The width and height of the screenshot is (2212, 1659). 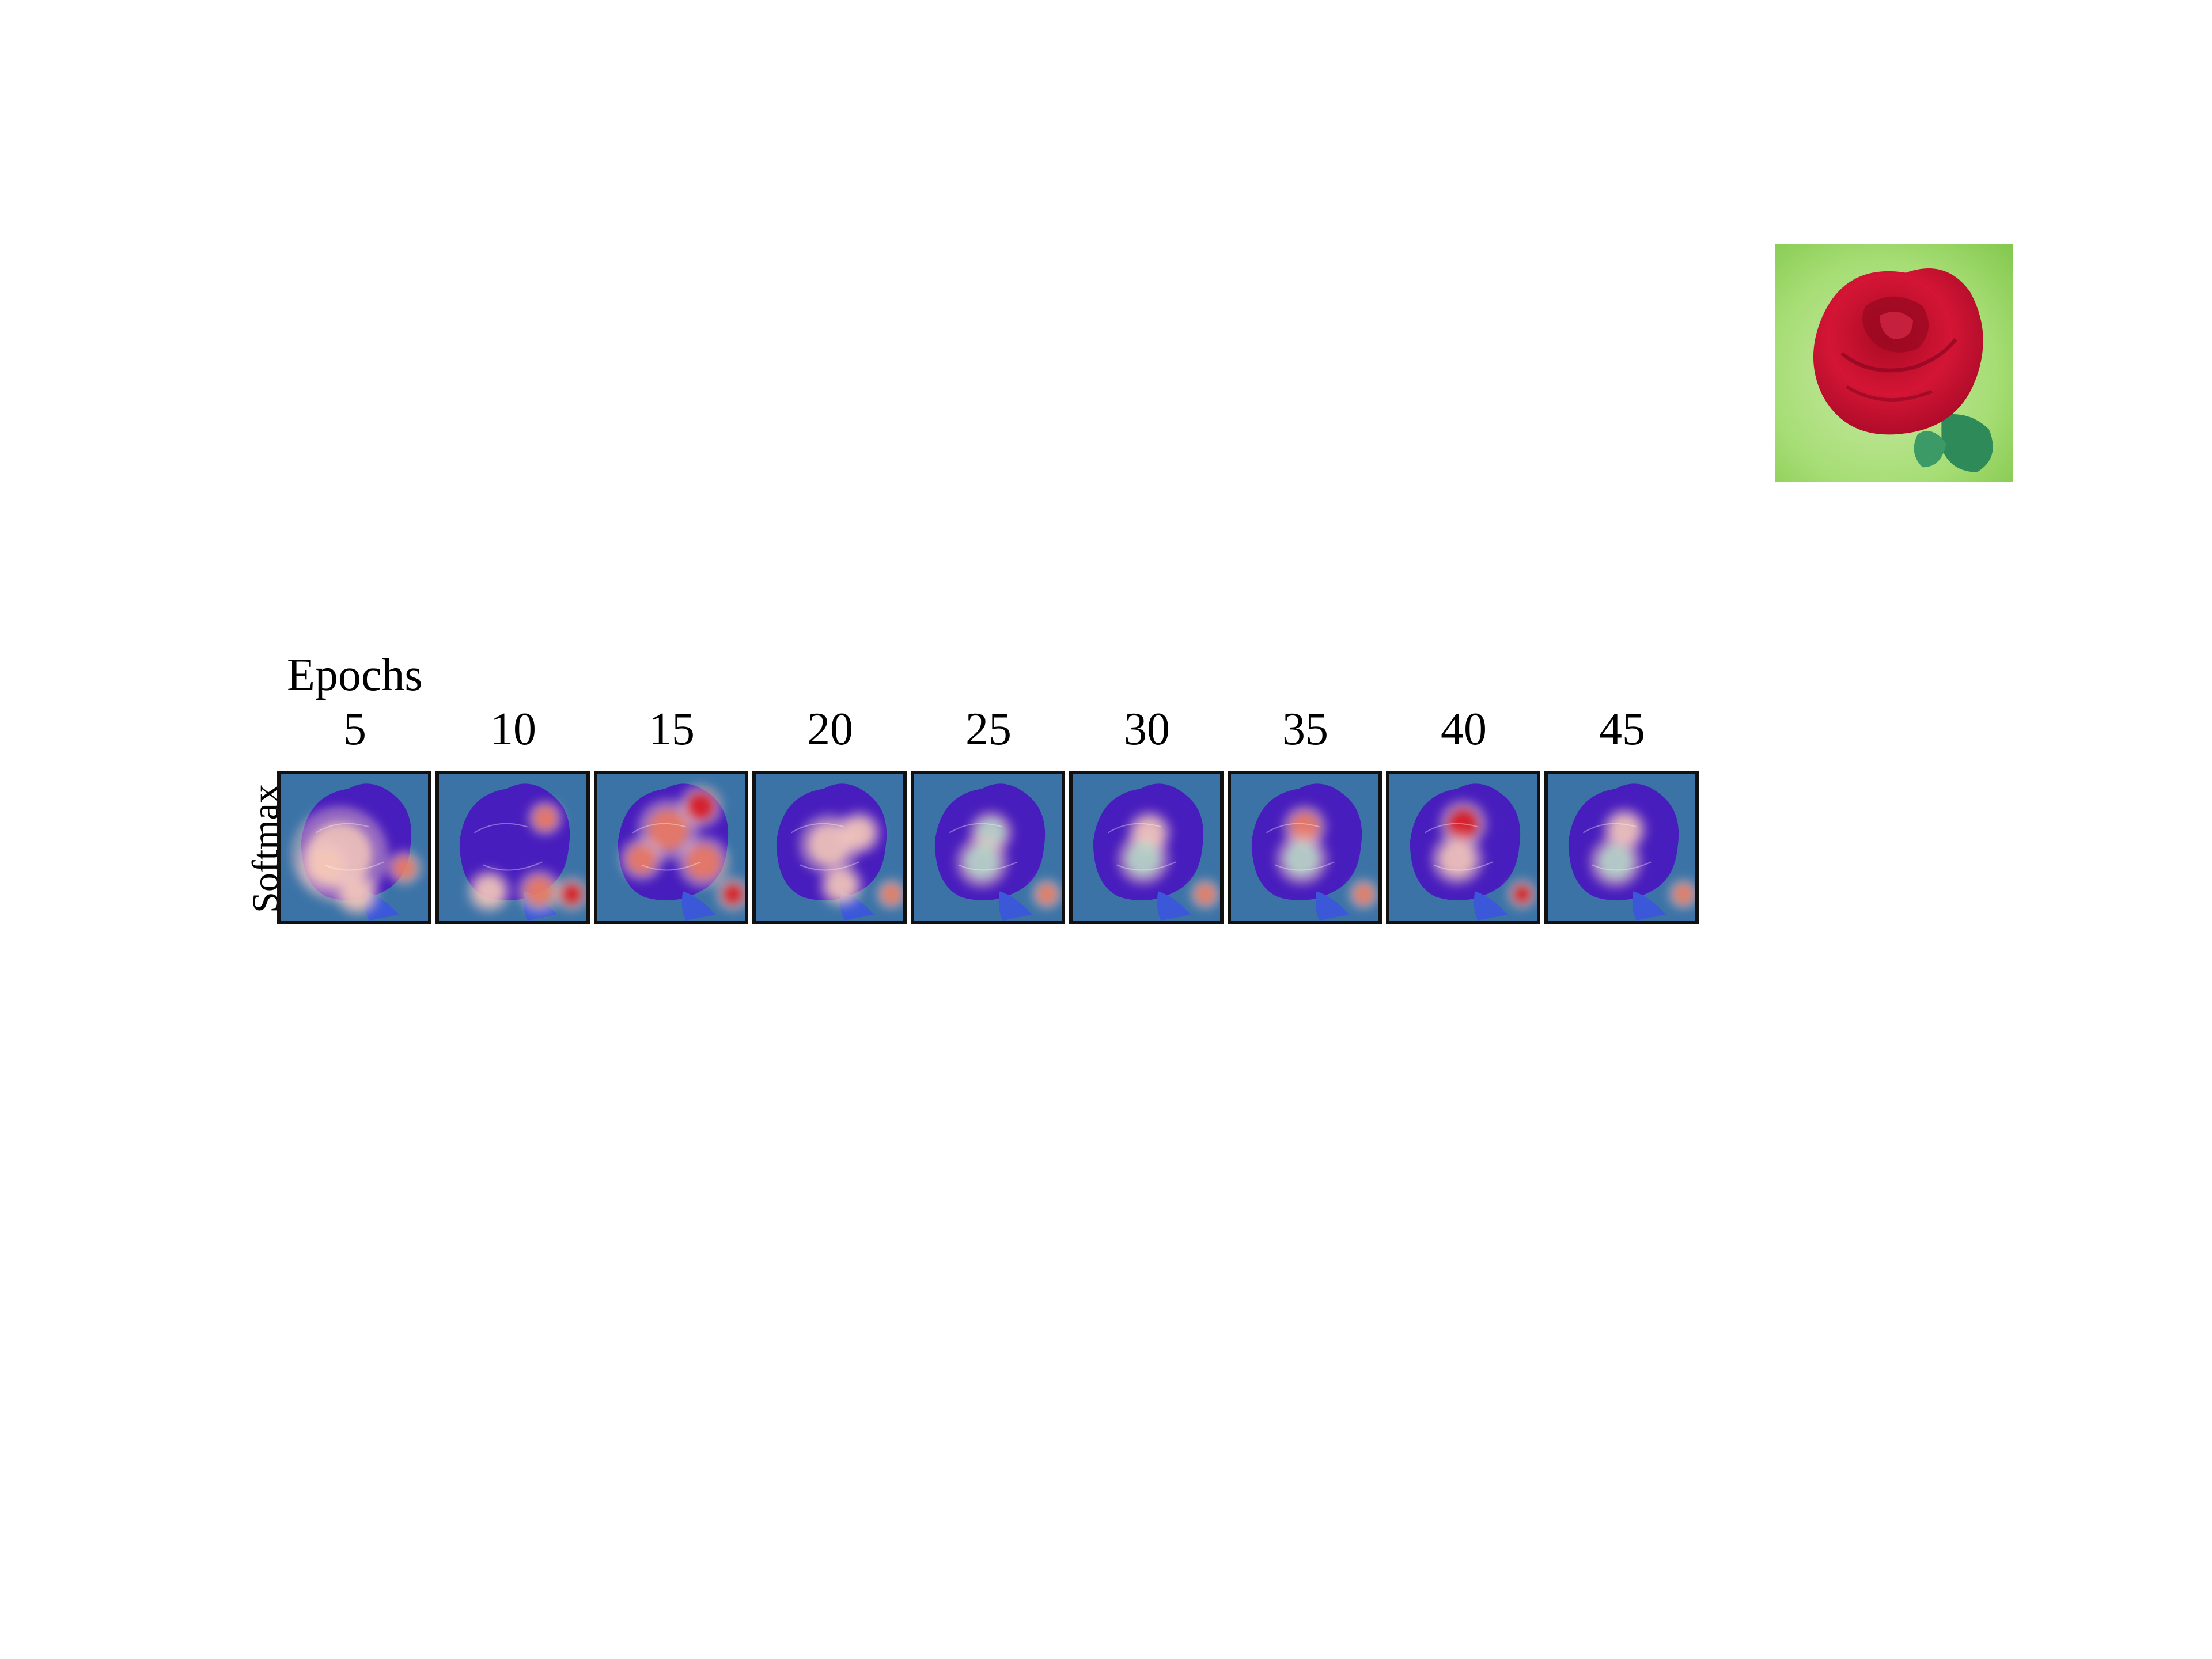 What do you see at coordinates (1305, 729) in the screenshot?
I see `epoch-label: 35` at bounding box center [1305, 729].